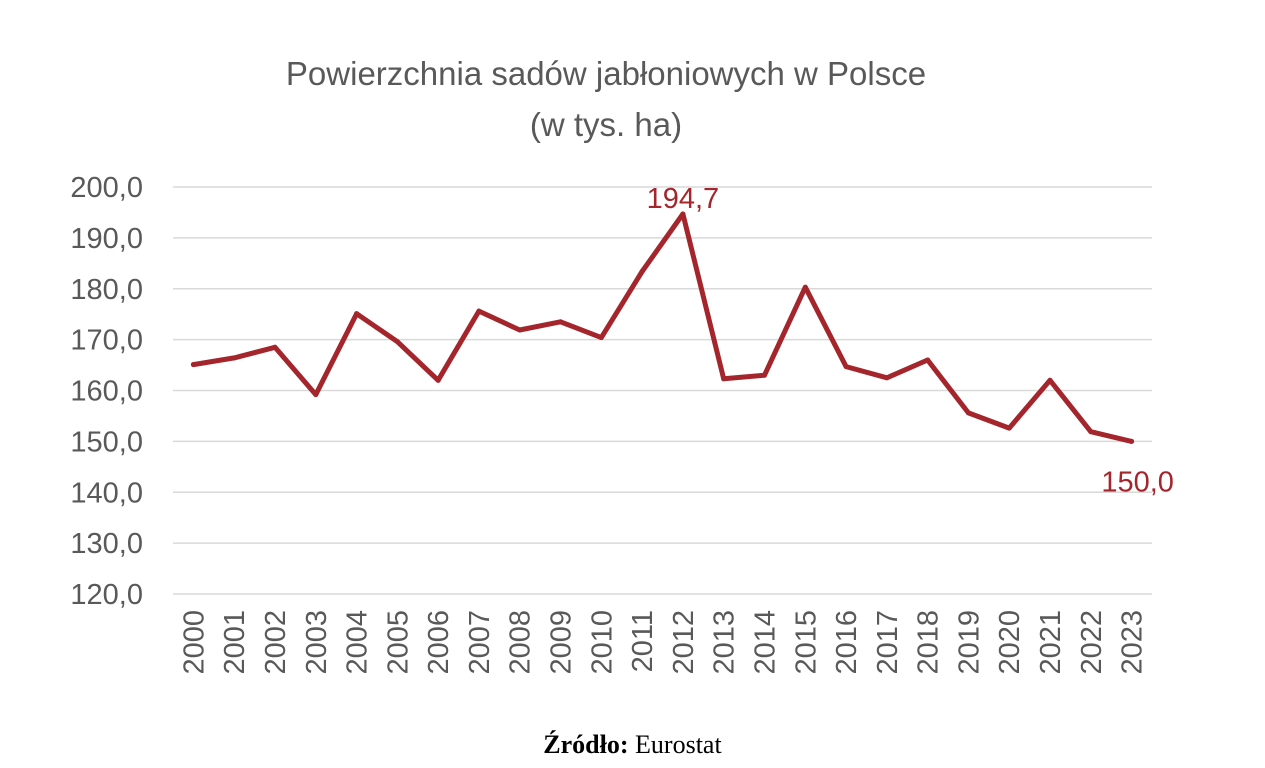 This screenshot has height=768, width=1265. Describe the element at coordinates (480, 642) in the screenshot. I see `x-tick-label: 2007` at that location.